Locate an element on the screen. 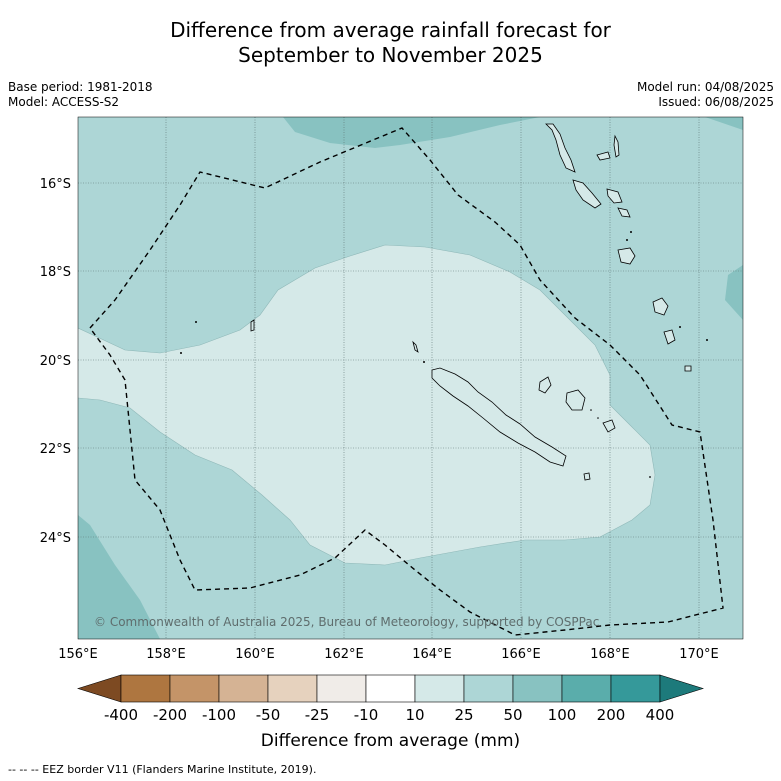 The width and height of the screenshot is (781, 781). colorbar-title: Difference from average (mm) is located at coordinates (390, 741).